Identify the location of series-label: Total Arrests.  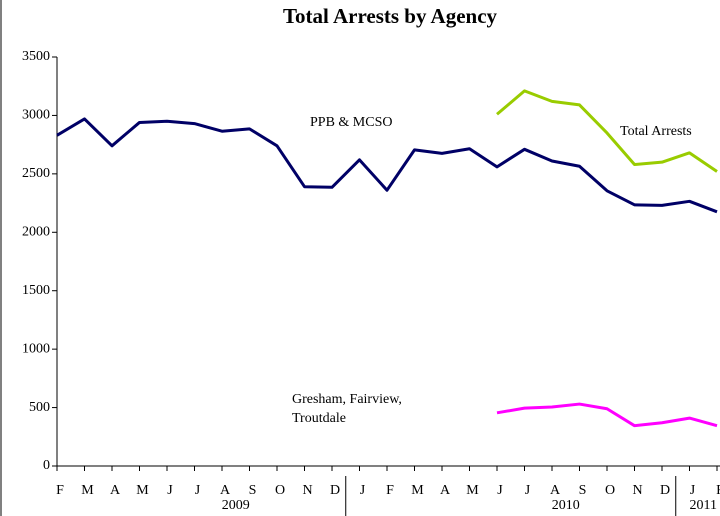
(656, 131).